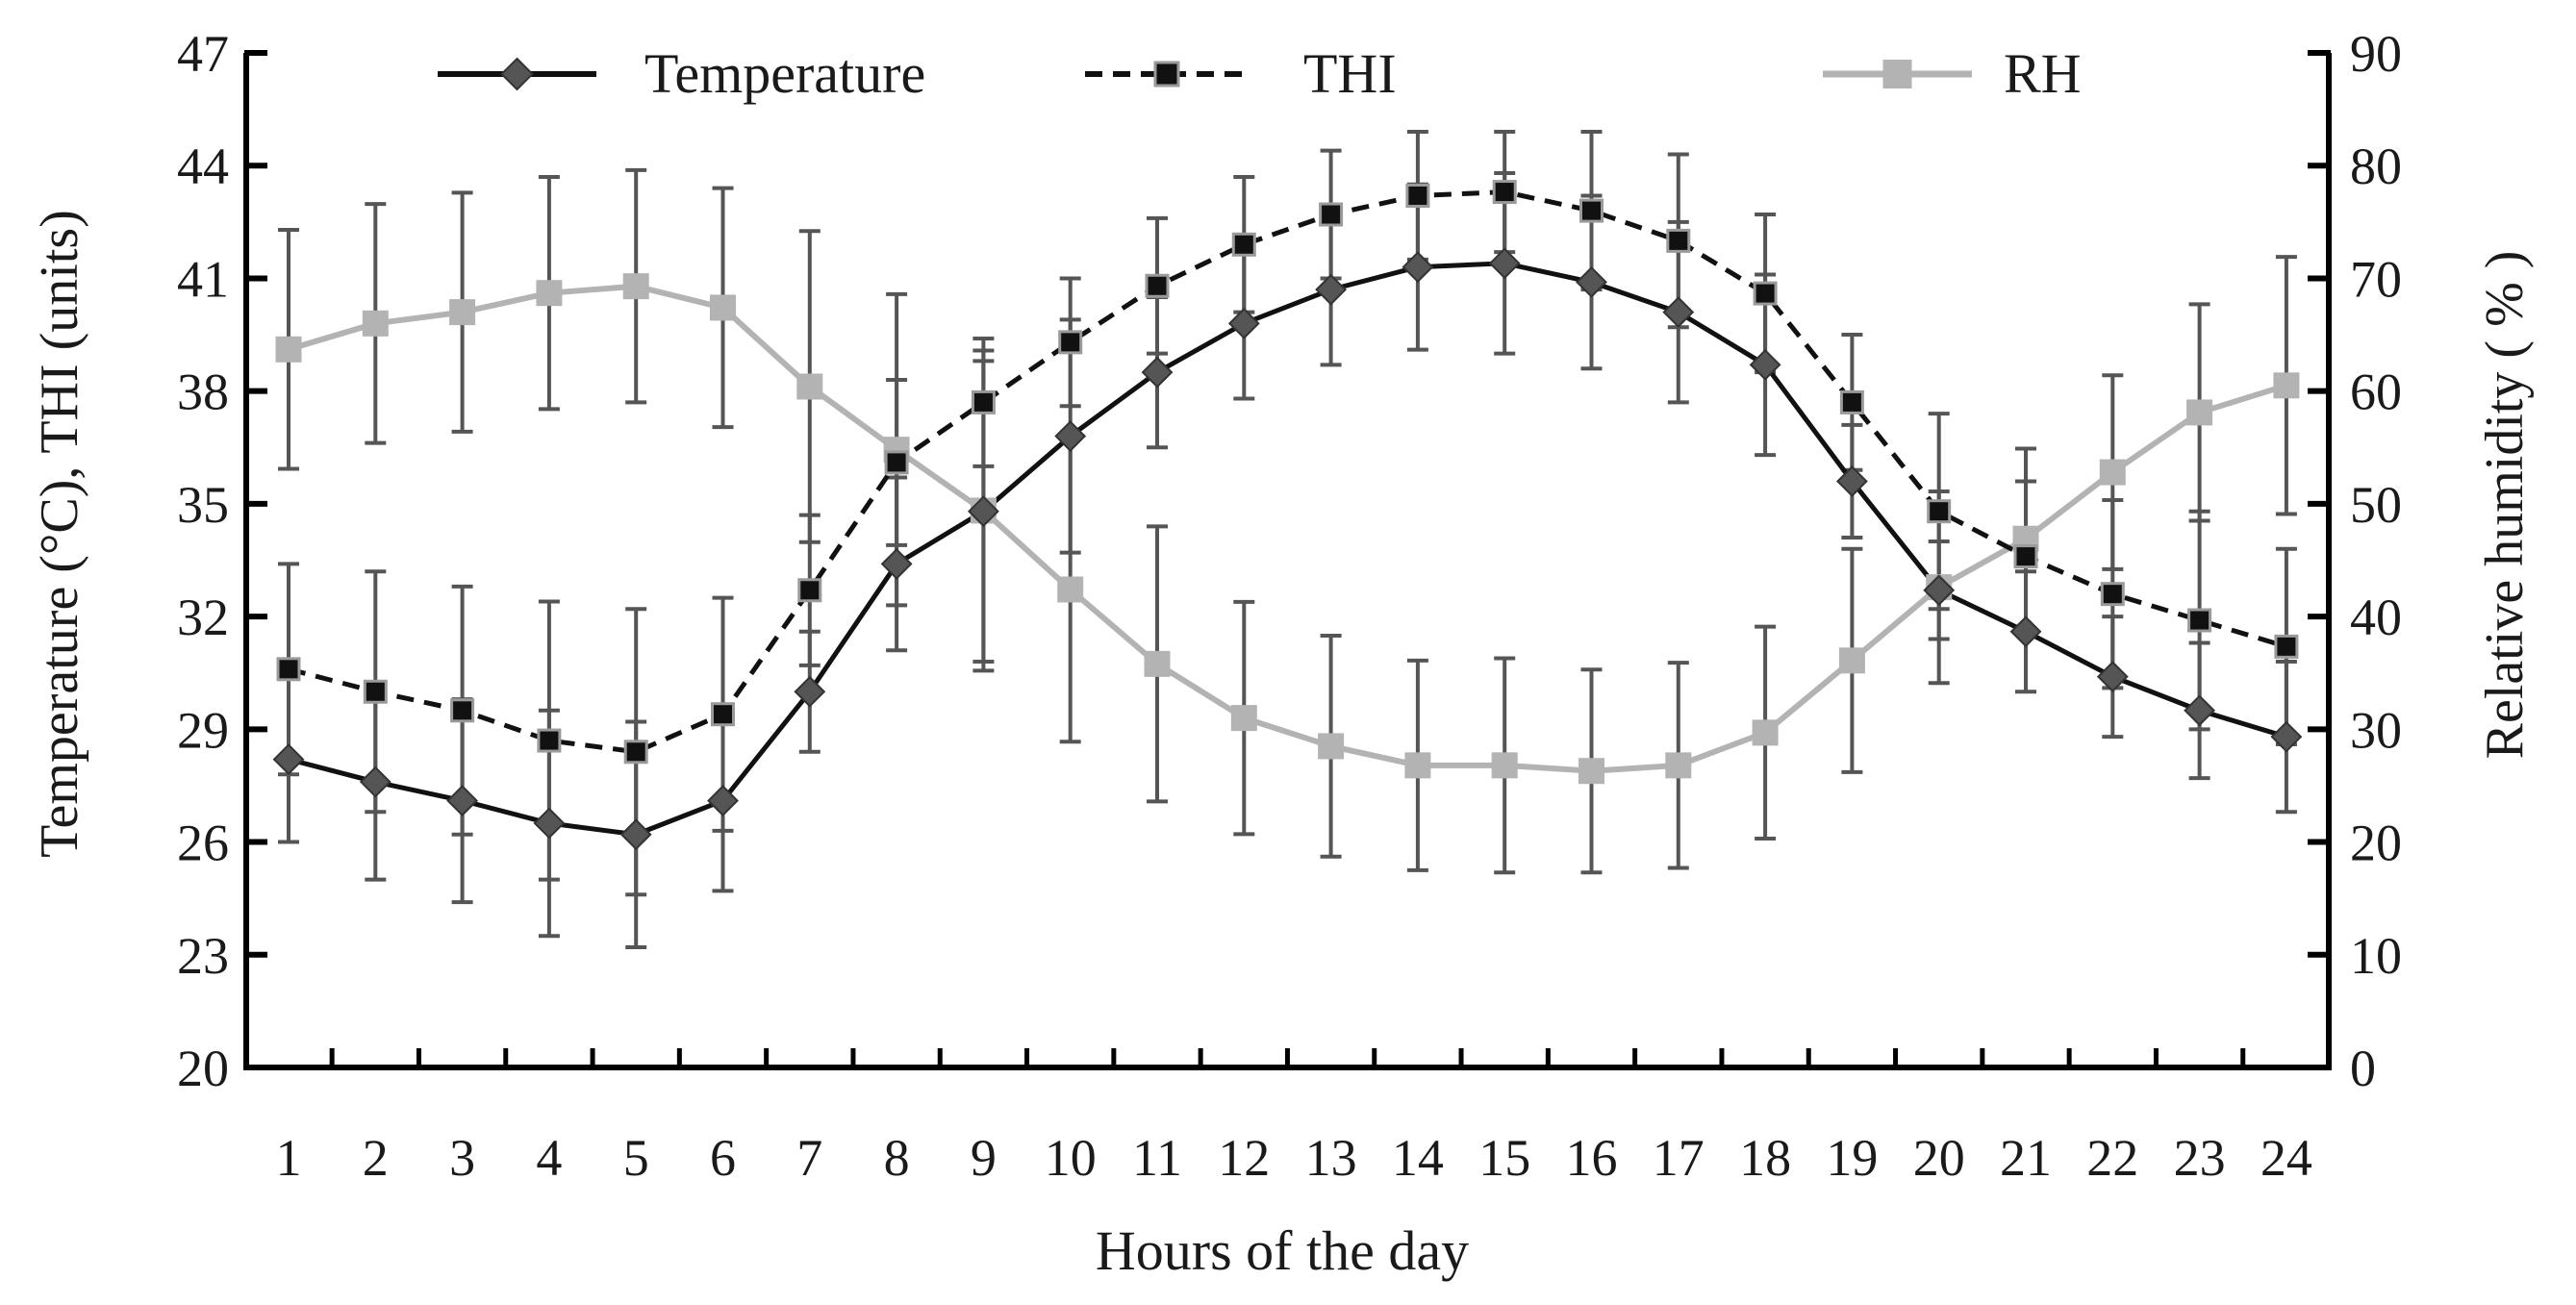  What do you see at coordinates (203, 1068) in the screenshot?
I see `y-left-tick-label: 20` at bounding box center [203, 1068].